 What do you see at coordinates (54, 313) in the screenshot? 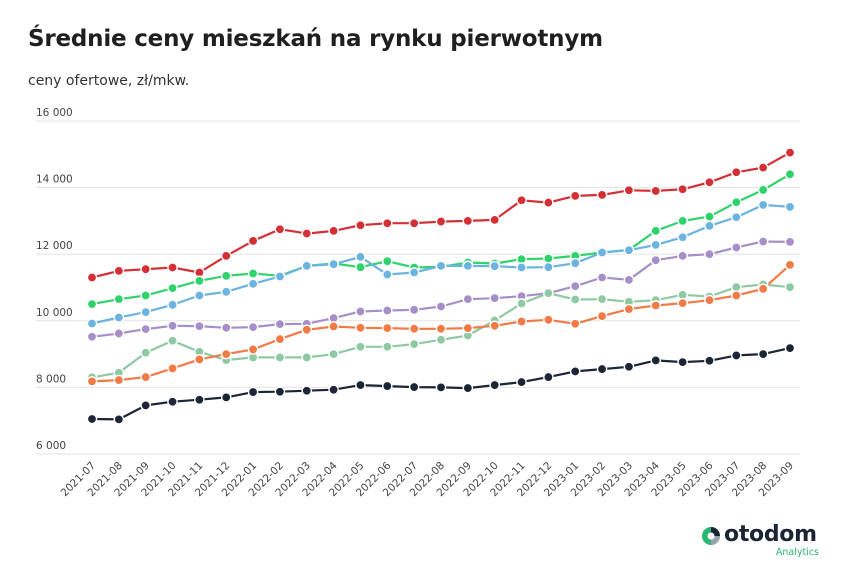
I see `y-tick-label: 10 000` at bounding box center [54, 313].